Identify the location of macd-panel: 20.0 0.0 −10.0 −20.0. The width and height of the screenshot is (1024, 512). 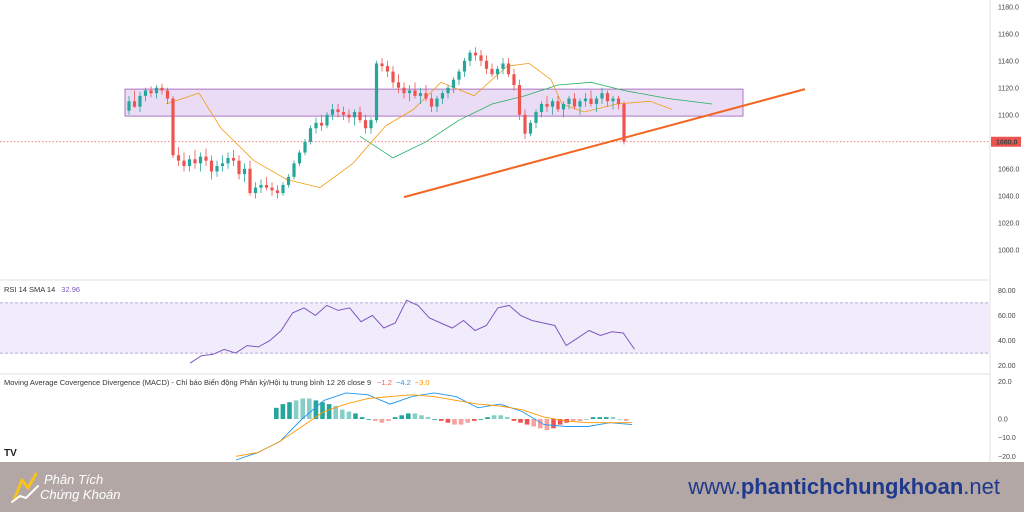
(625, 420).